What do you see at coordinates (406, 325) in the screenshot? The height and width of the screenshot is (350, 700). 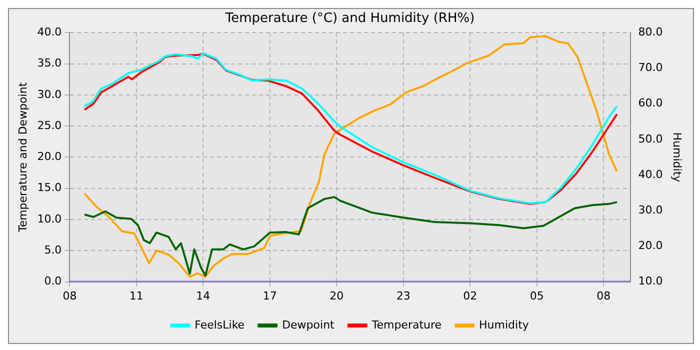 I see `legend-label: Temperature` at bounding box center [406, 325].